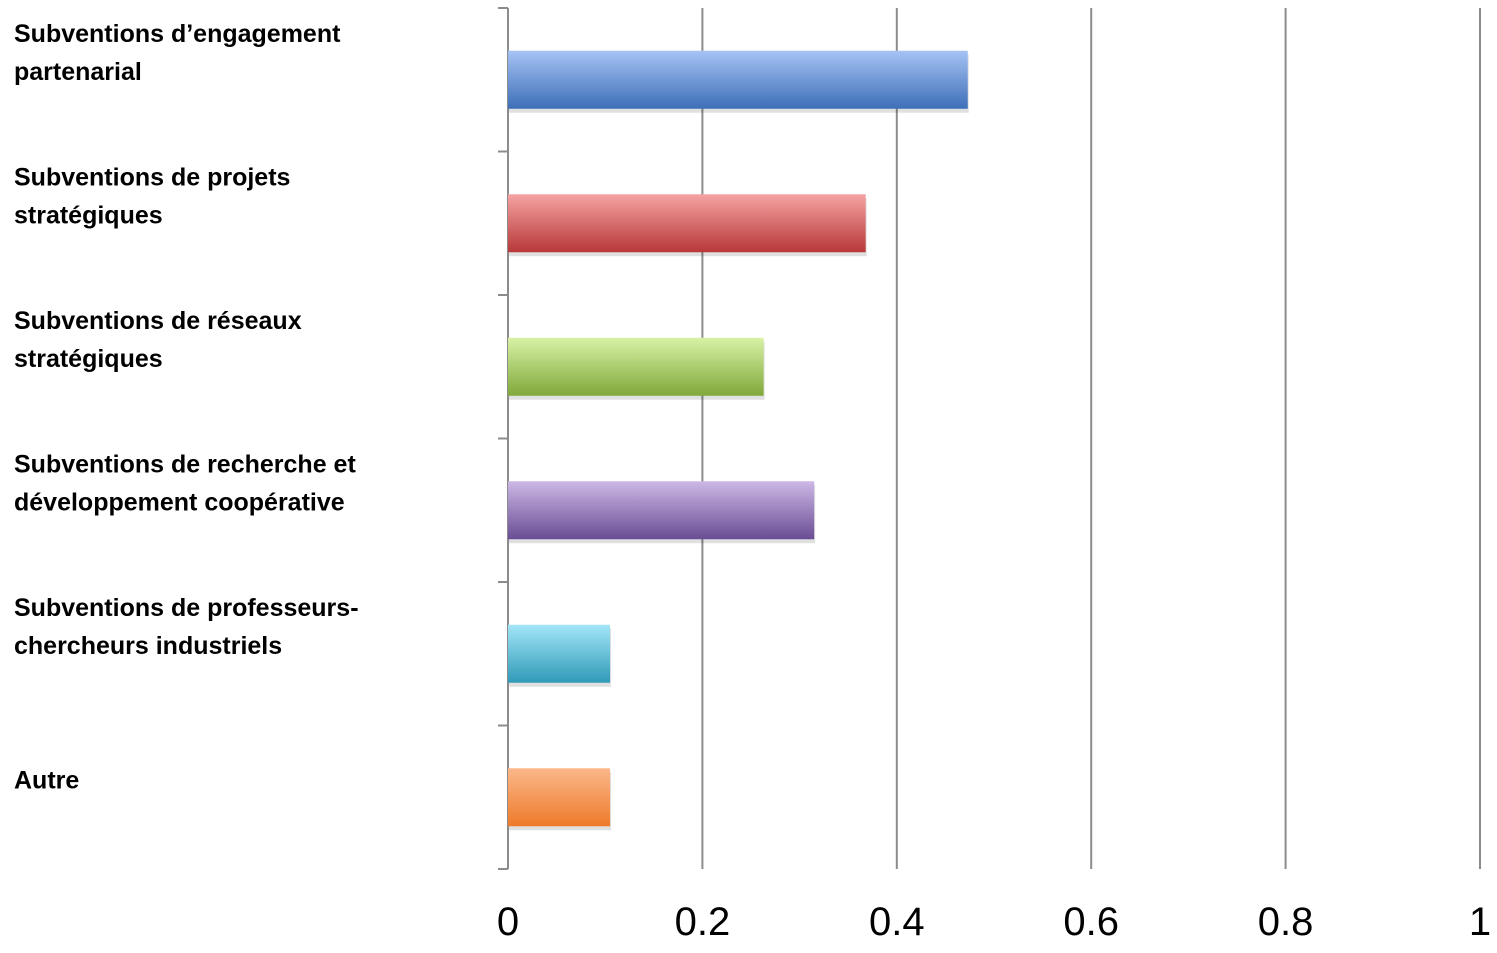 The height and width of the screenshot is (953, 1497). What do you see at coordinates (152, 177) in the screenshot?
I see `category-label: Subventions de projets` at bounding box center [152, 177].